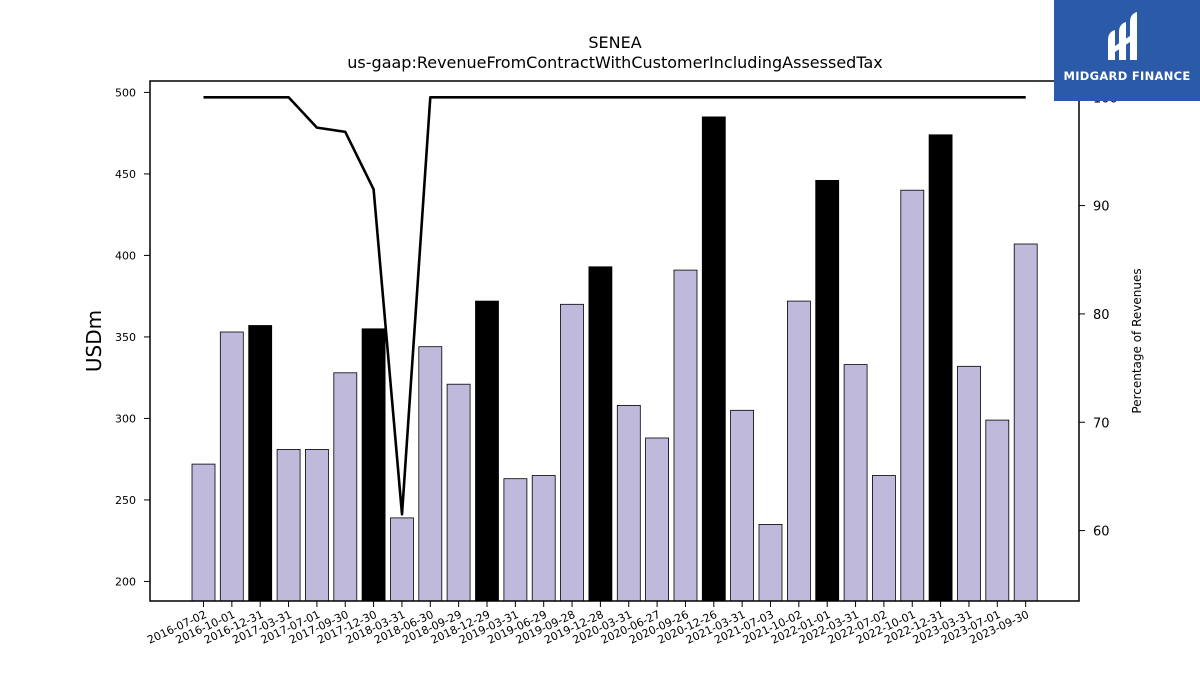  I want to click on y-right-tick-label: 80, so click(1101, 315).